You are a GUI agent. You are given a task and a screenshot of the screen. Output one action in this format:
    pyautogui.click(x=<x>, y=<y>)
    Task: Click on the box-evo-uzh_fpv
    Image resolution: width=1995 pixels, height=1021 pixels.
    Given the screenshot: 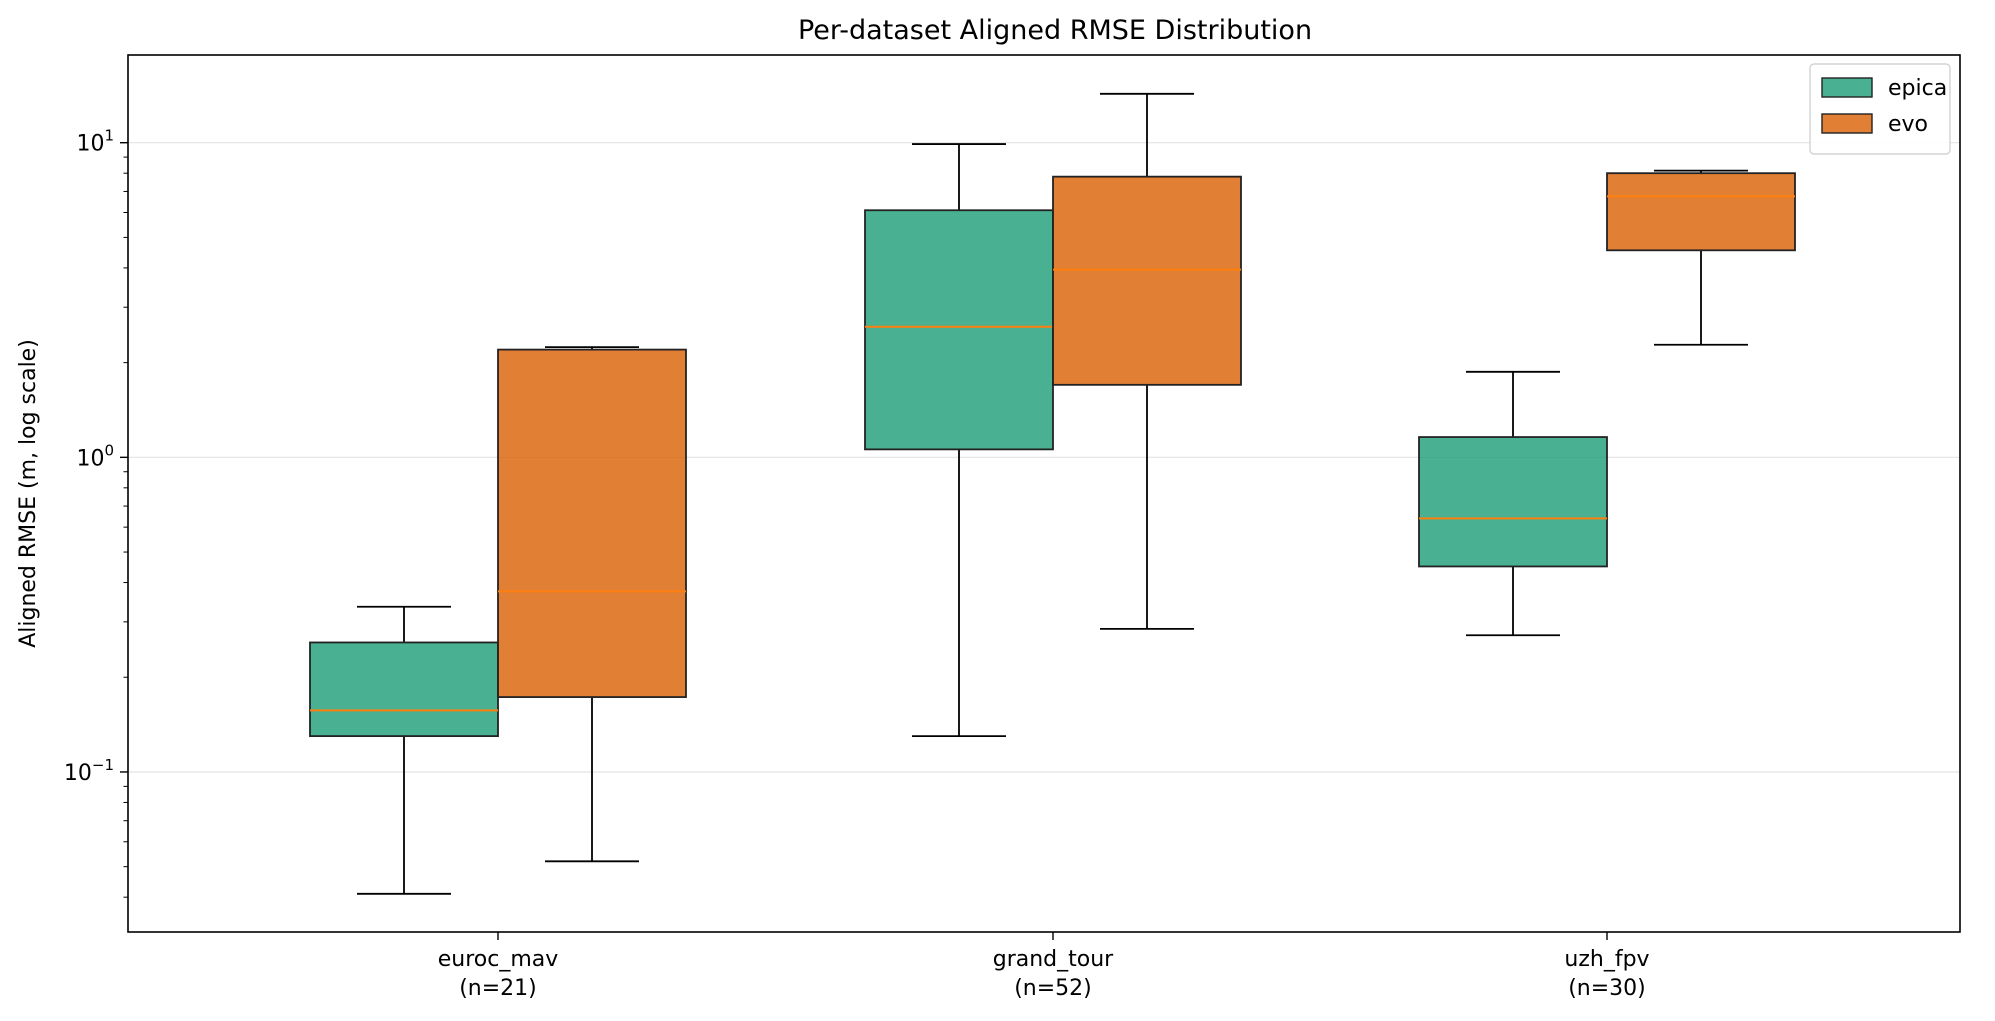 What is the action you would take?
    pyautogui.click(x=1701, y=257)
    